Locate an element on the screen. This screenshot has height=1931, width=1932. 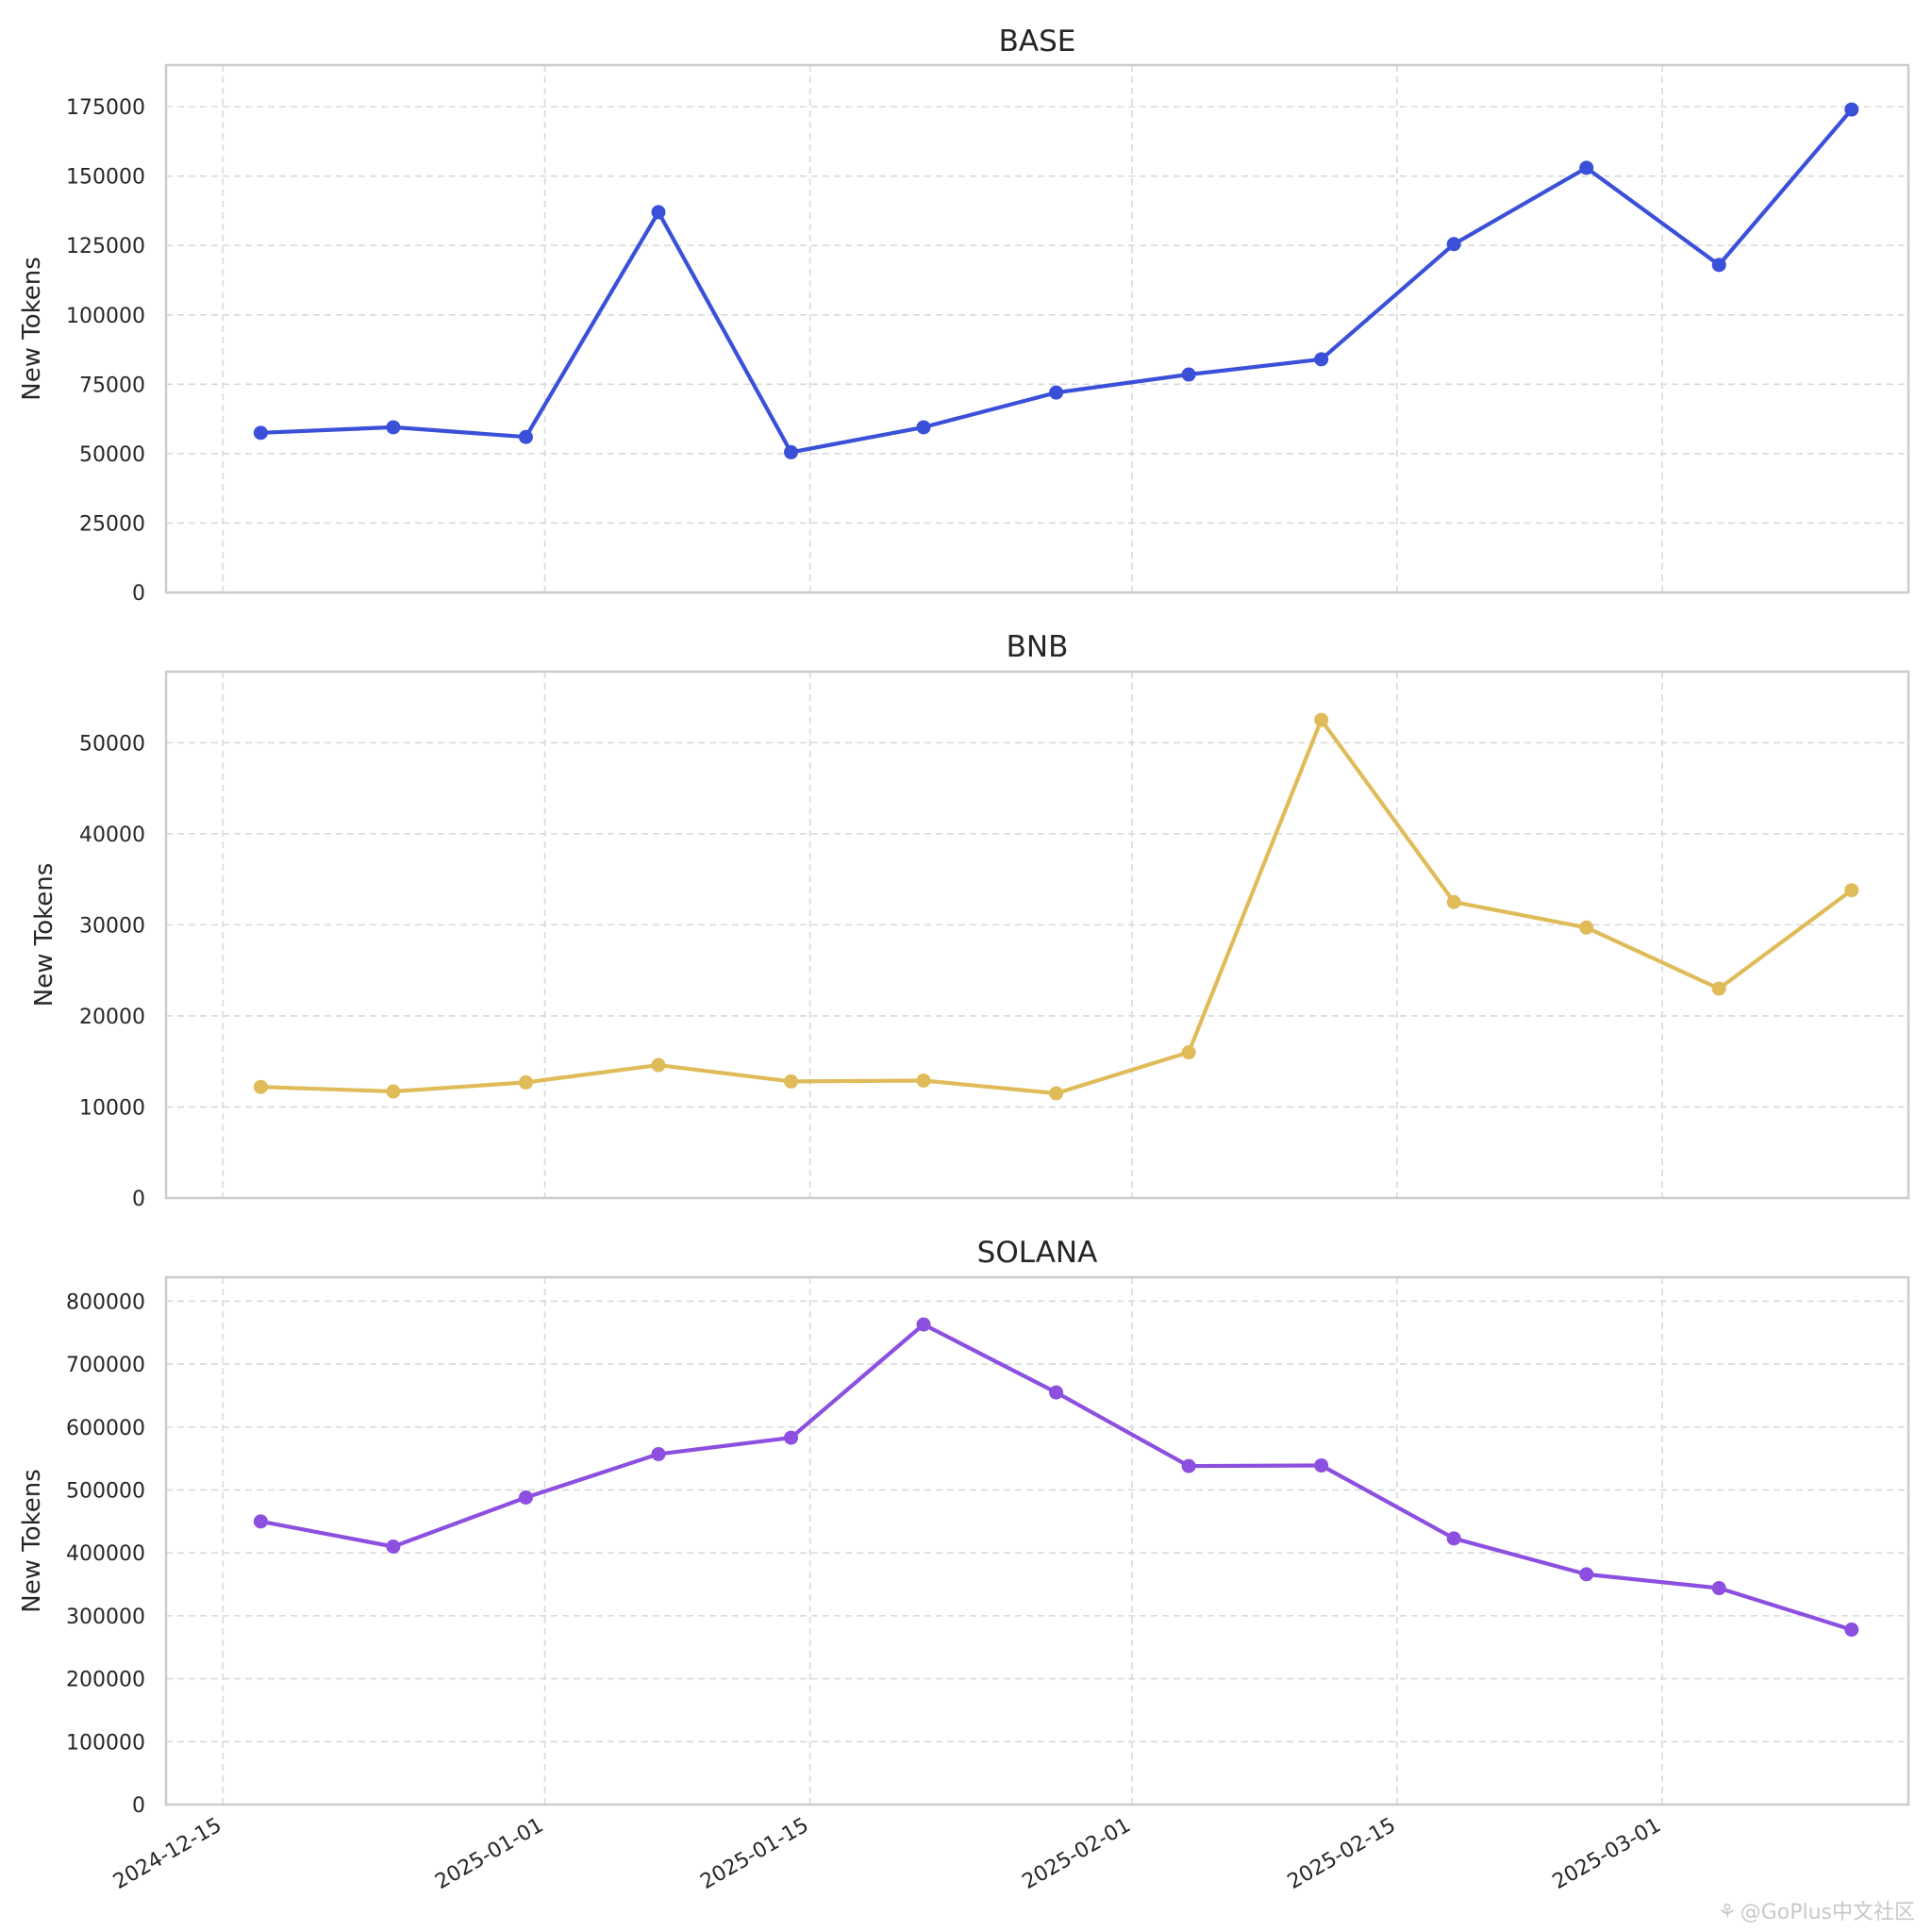
y-tick-label: 700000 is located at coordinates (105, 1365).